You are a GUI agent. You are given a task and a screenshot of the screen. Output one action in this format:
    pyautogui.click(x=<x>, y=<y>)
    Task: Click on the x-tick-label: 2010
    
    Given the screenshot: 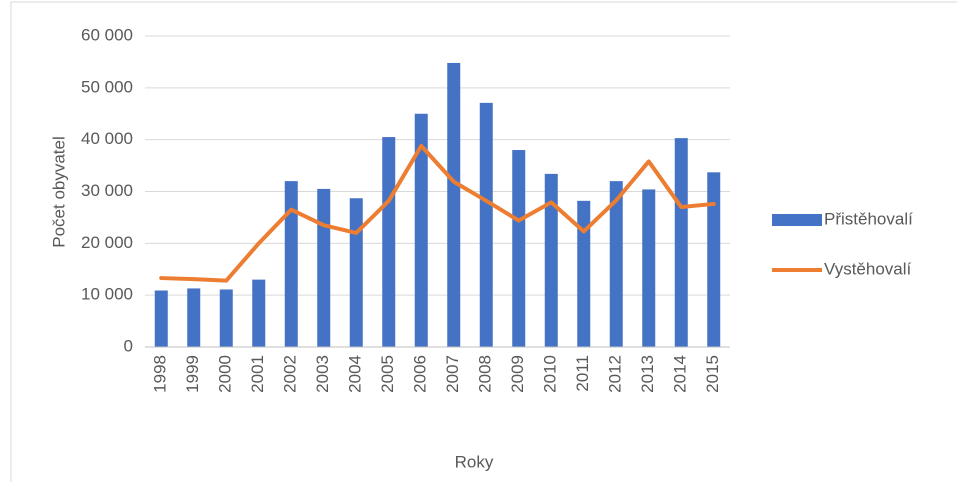 What is the action you would take?
    pyautogui.click(x=550, y=374)
    